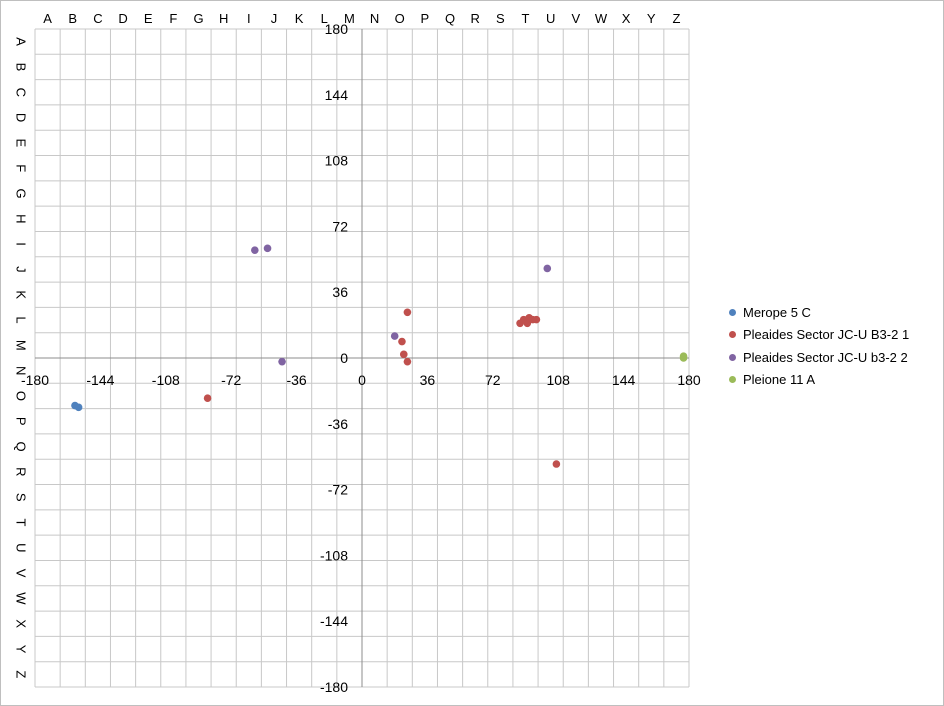 Image resolution: width=944 pixels, height=706 pixels. Describe the element at coordinates (500, 18) in the screenshot. I see `column-letter: S` at that location.